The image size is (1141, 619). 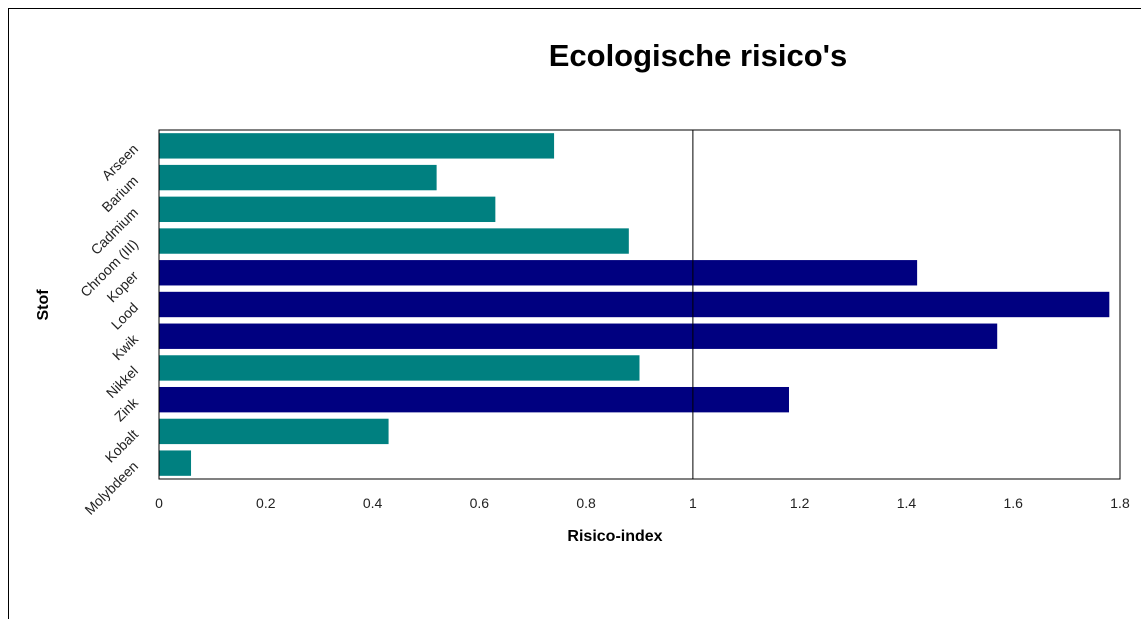 What do you see at coordinates (111, 488) in the screenshot?
I see `y-tick-label: Molybdeen` at bounding box center [111, 488].